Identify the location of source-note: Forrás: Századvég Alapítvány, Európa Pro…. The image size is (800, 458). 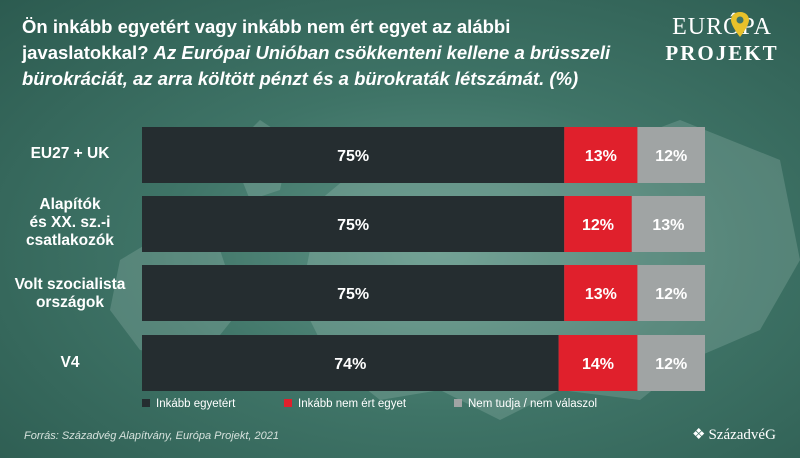
(151, 436).